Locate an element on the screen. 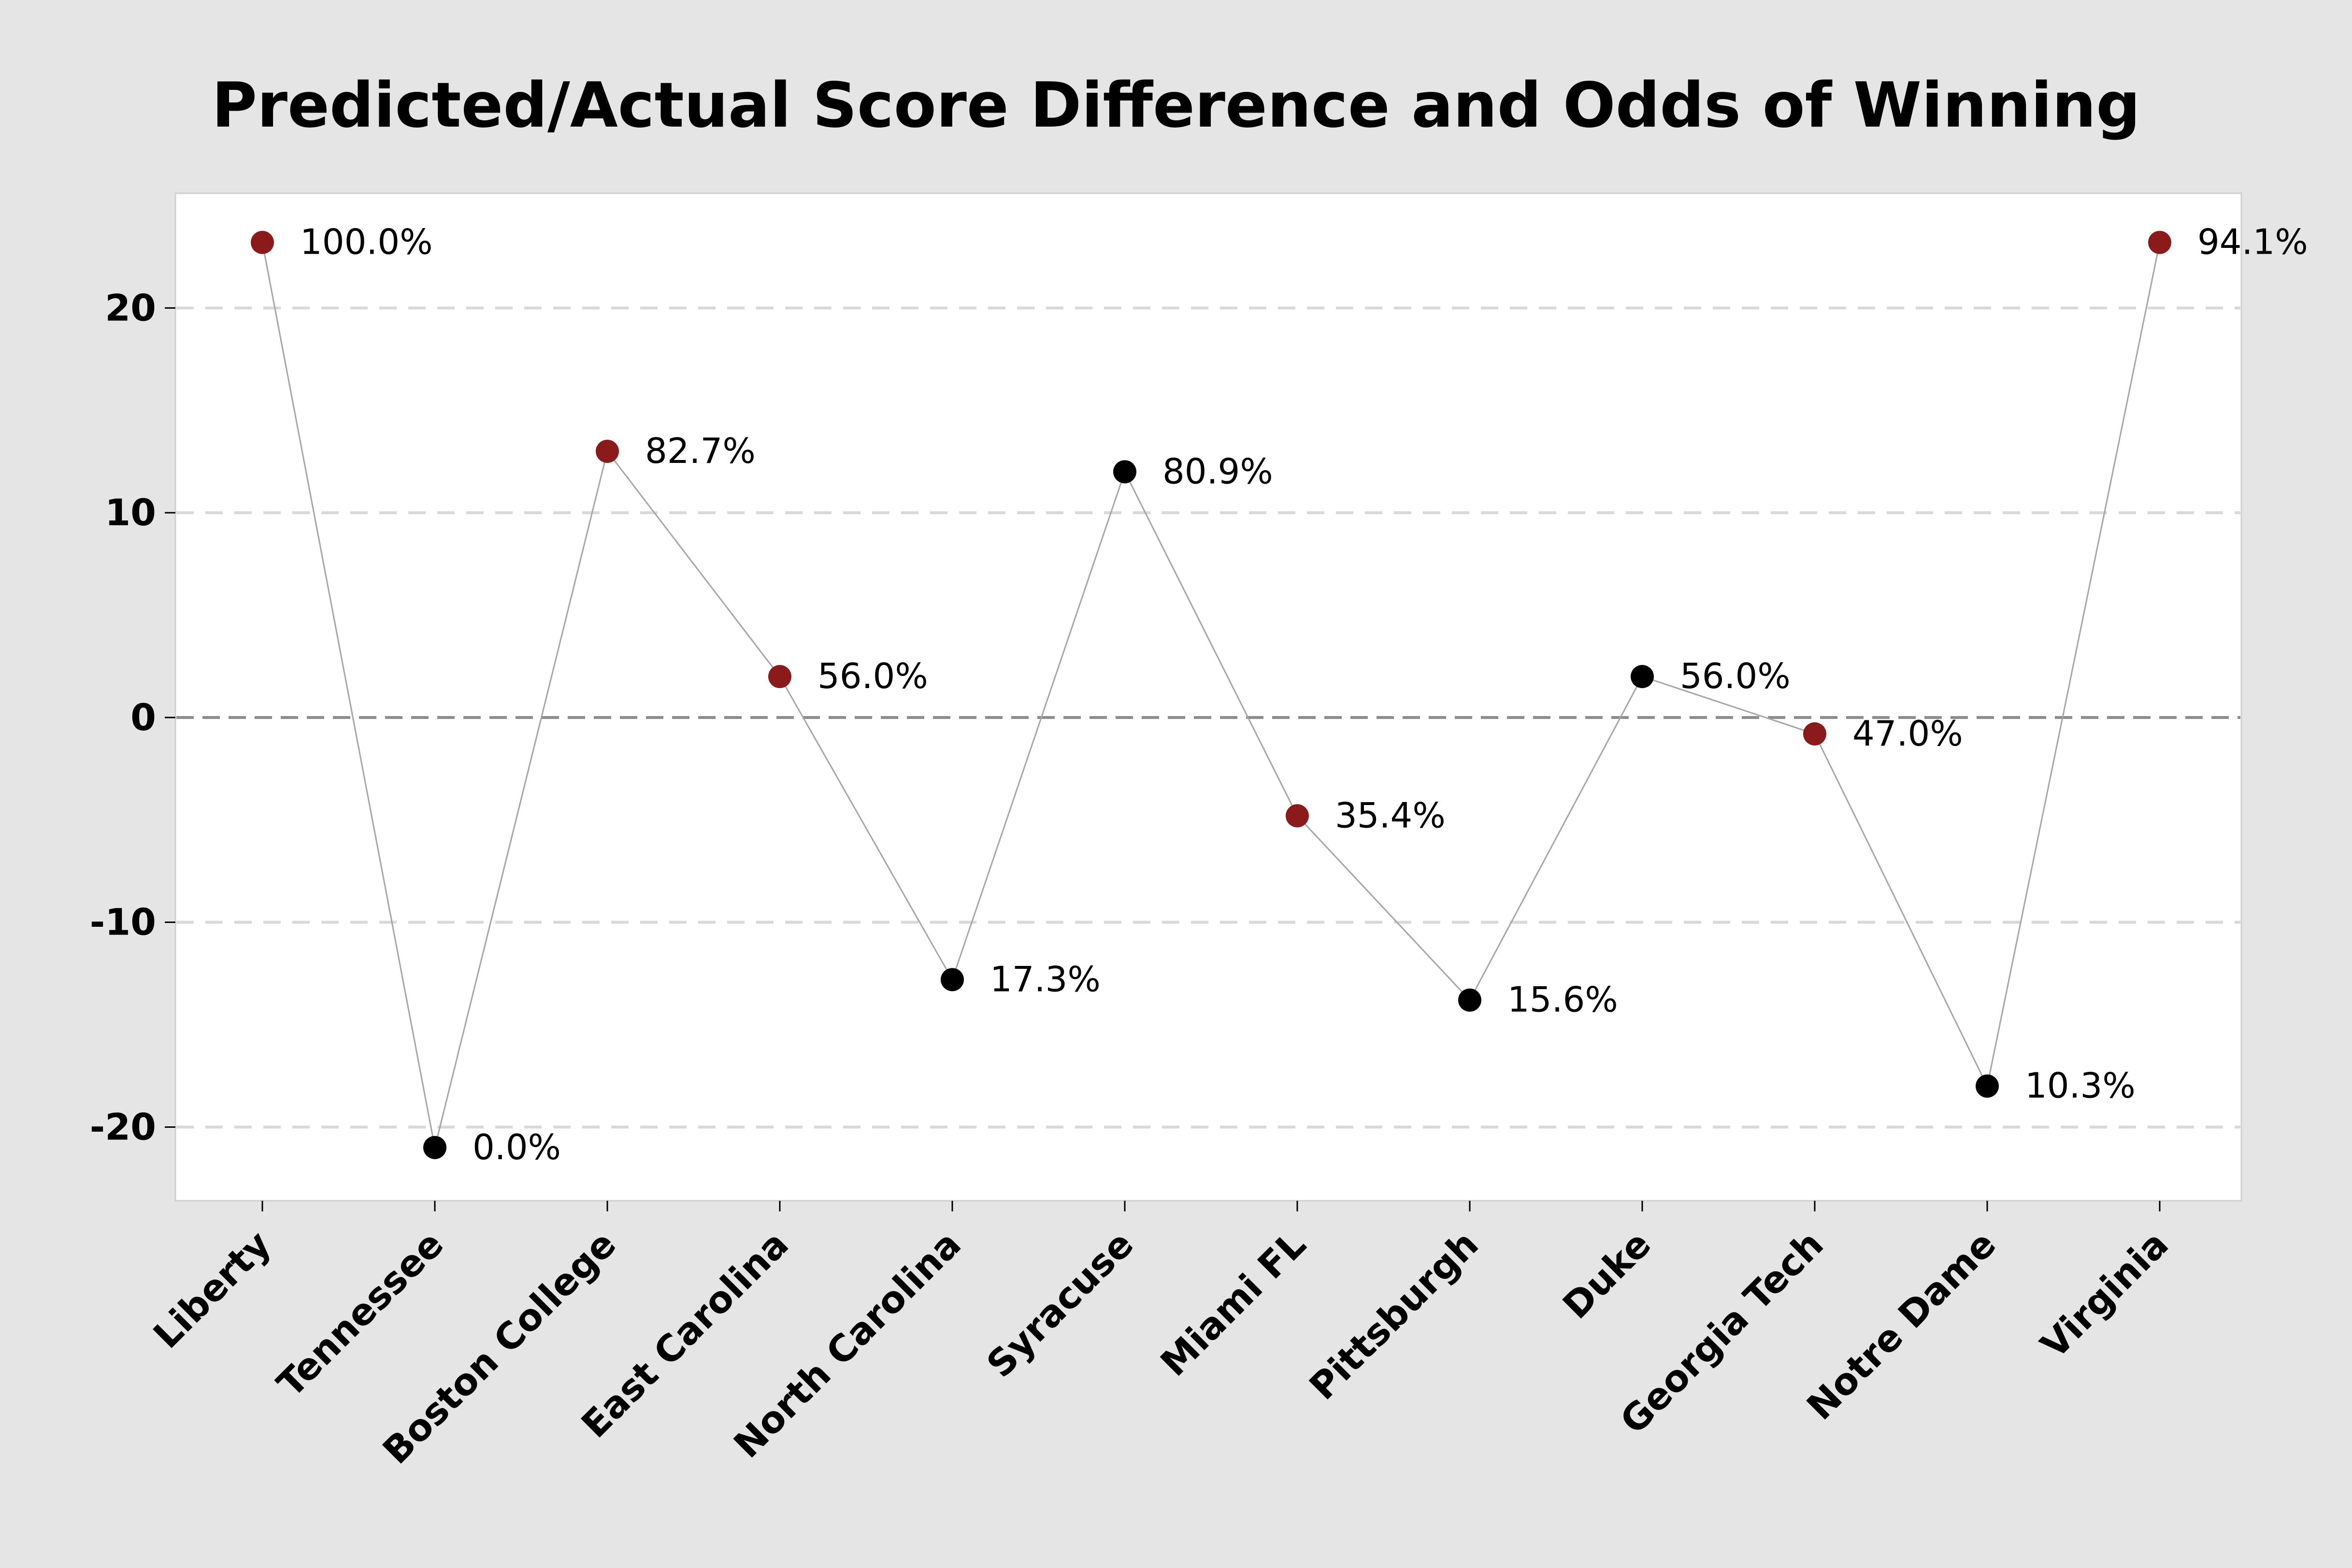 This screenshot has width=2352, height=1568. data-point-boston-college is located at coordinates (607, 451).